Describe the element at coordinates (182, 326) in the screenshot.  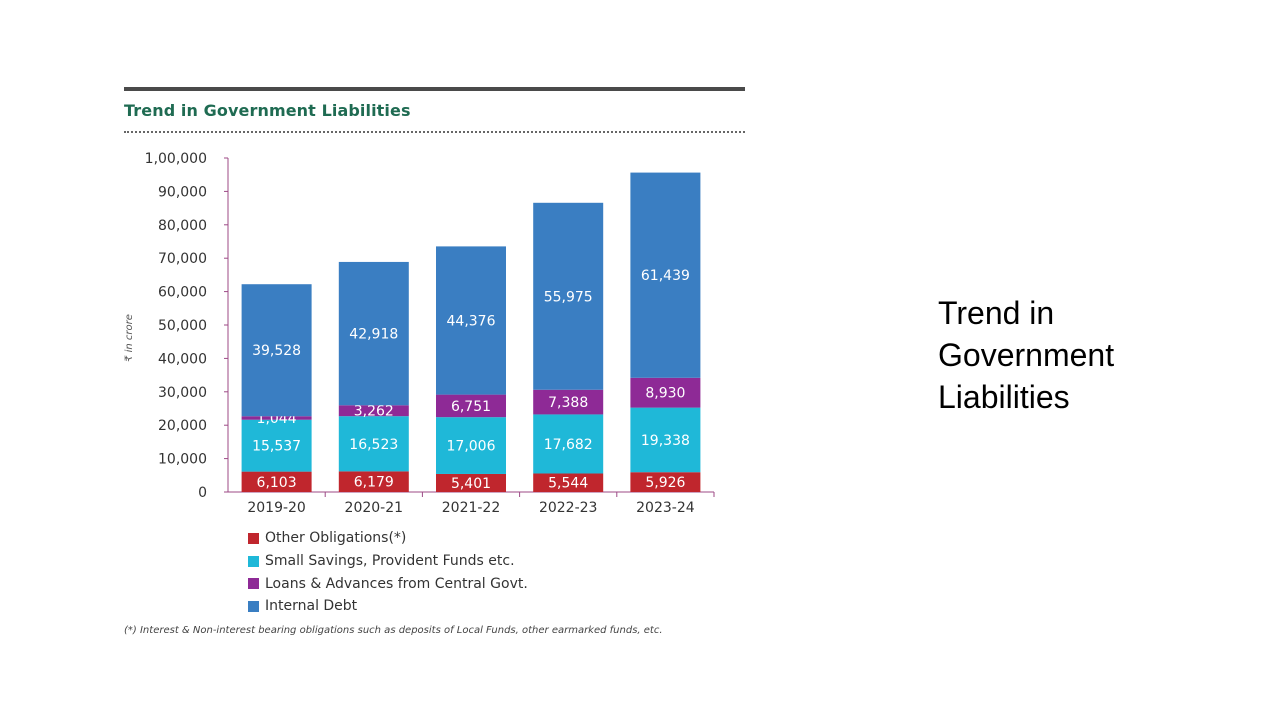
I see `y-tick-label: 50,000` at that location.